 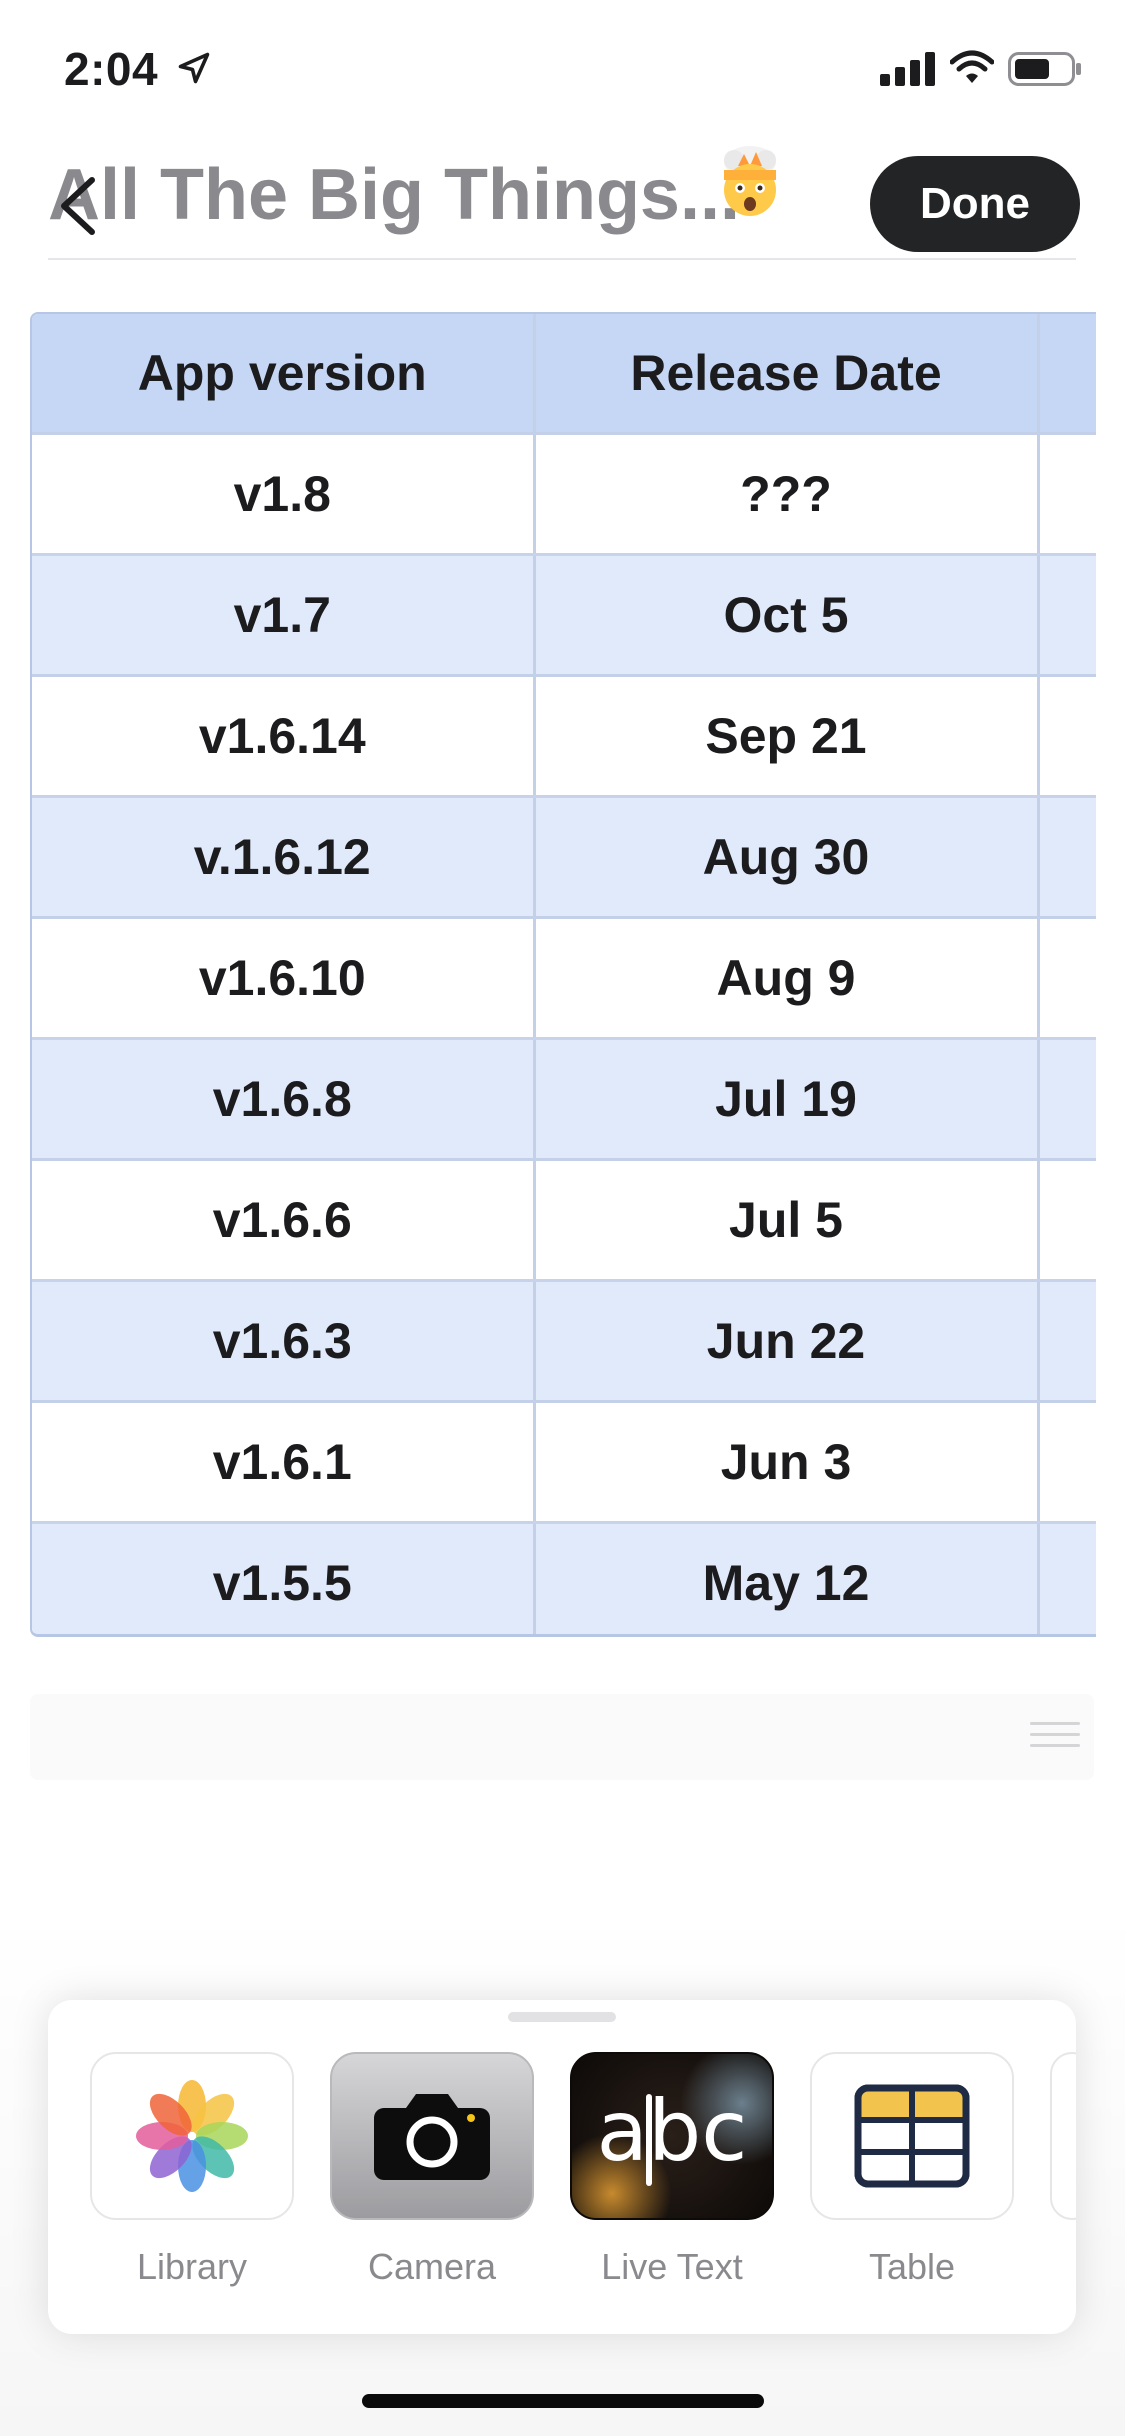 I want to click on photos-icon, so click(x=192, y=2136).